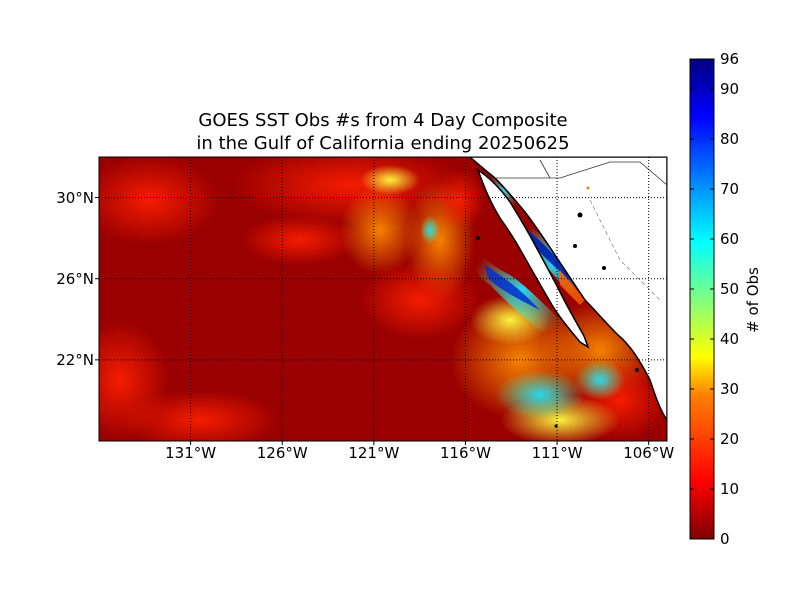 The width and height of the screenshot is (800, 600). I want to click on colorbar-tick-label: 60, so click(730, 239).